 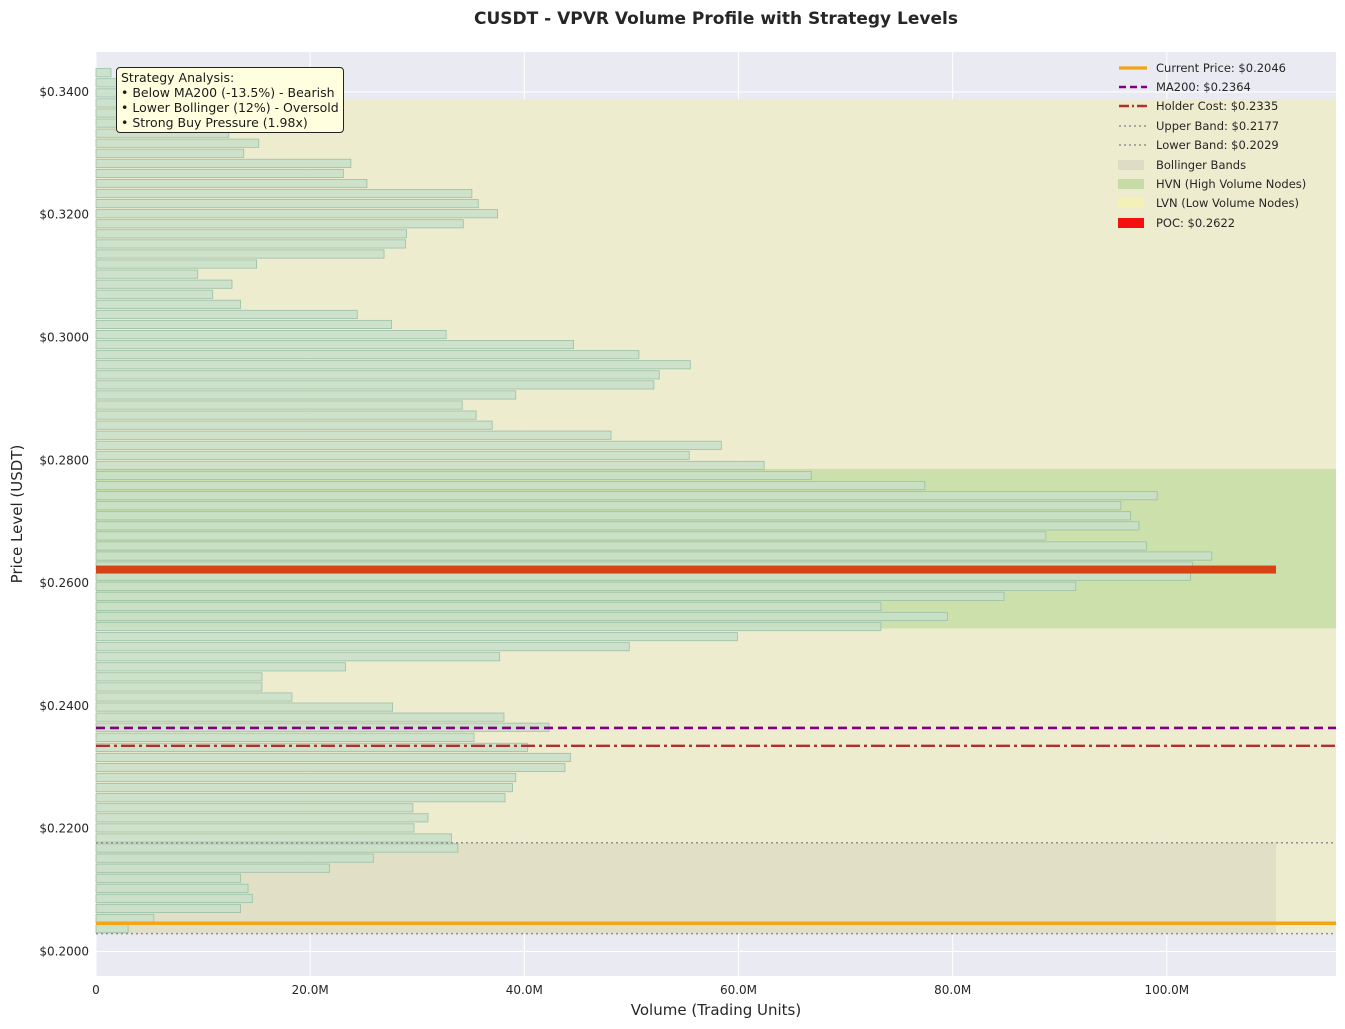 What do you see at coordinates (524, 990) in the screenshot?
I see `x-tick-label: 40.0M` at bounding box center [524, 990].